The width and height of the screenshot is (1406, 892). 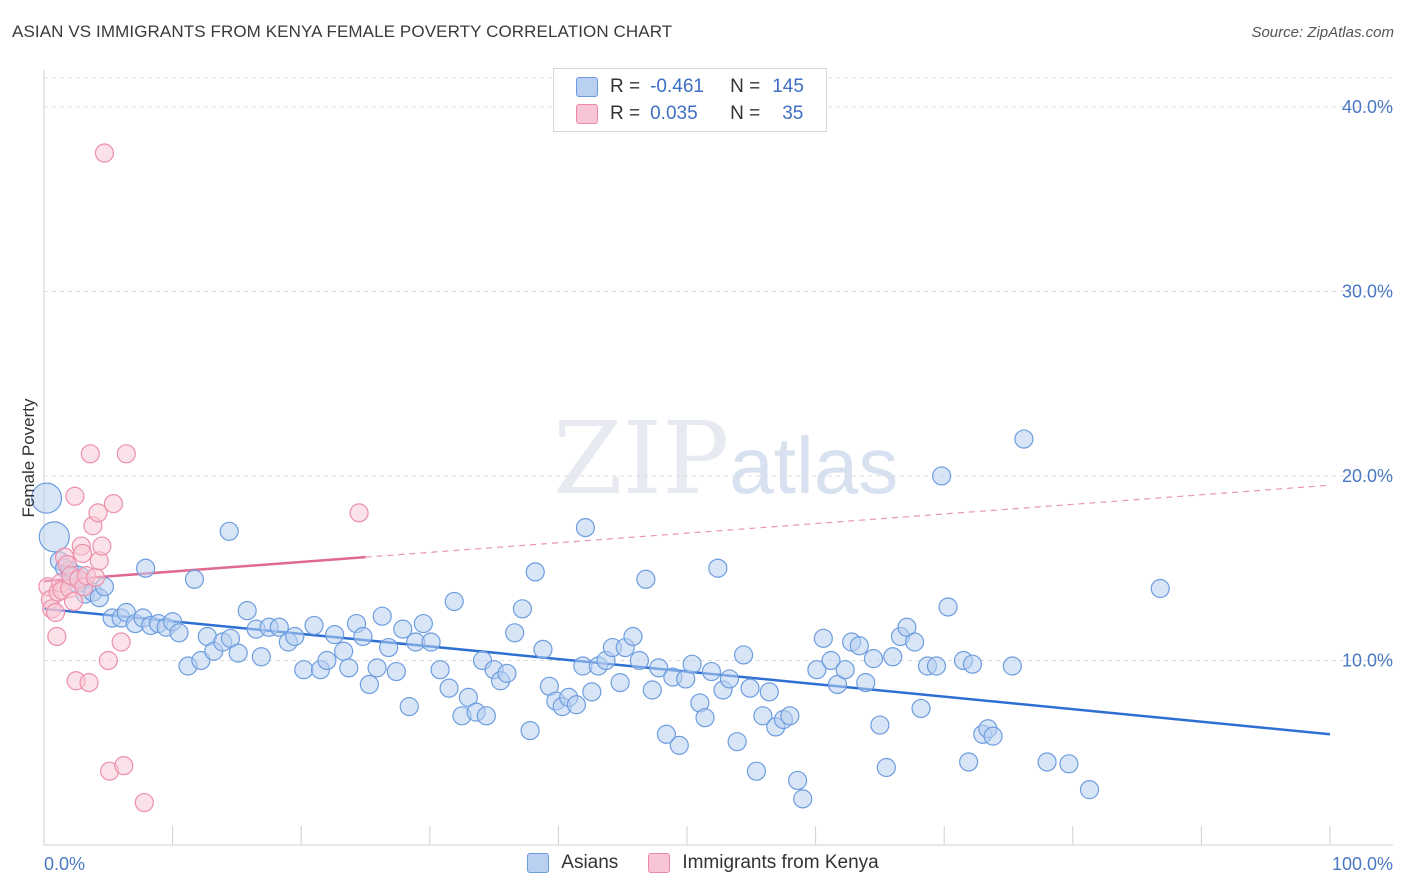 I want to click on y-tick-label: 30.0%, so click(x=1367, y=291).